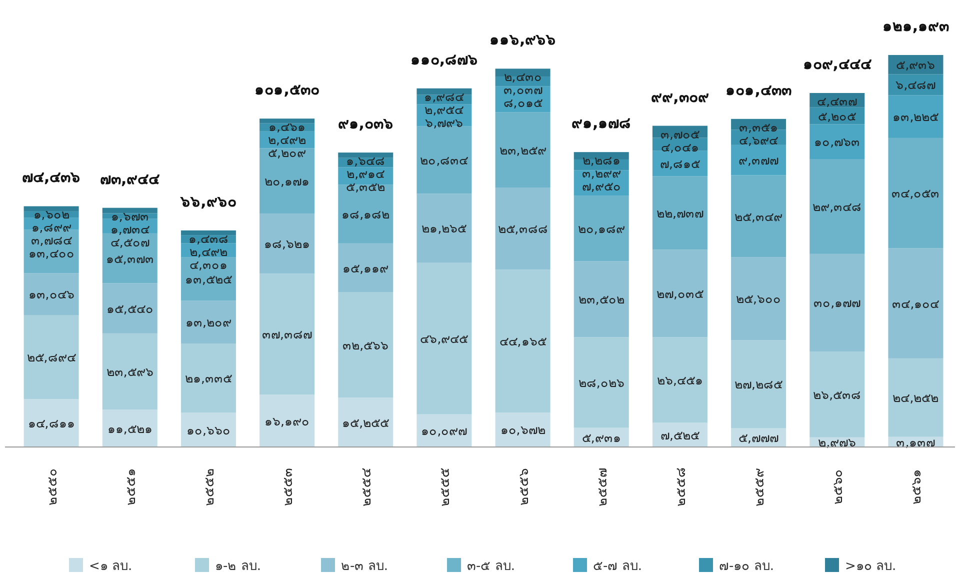  What do you see at coordinates (617, 566) in the screenshot?
I see `legend-label: ๕-๗ ลบ.` at bounding box center [617, 566].